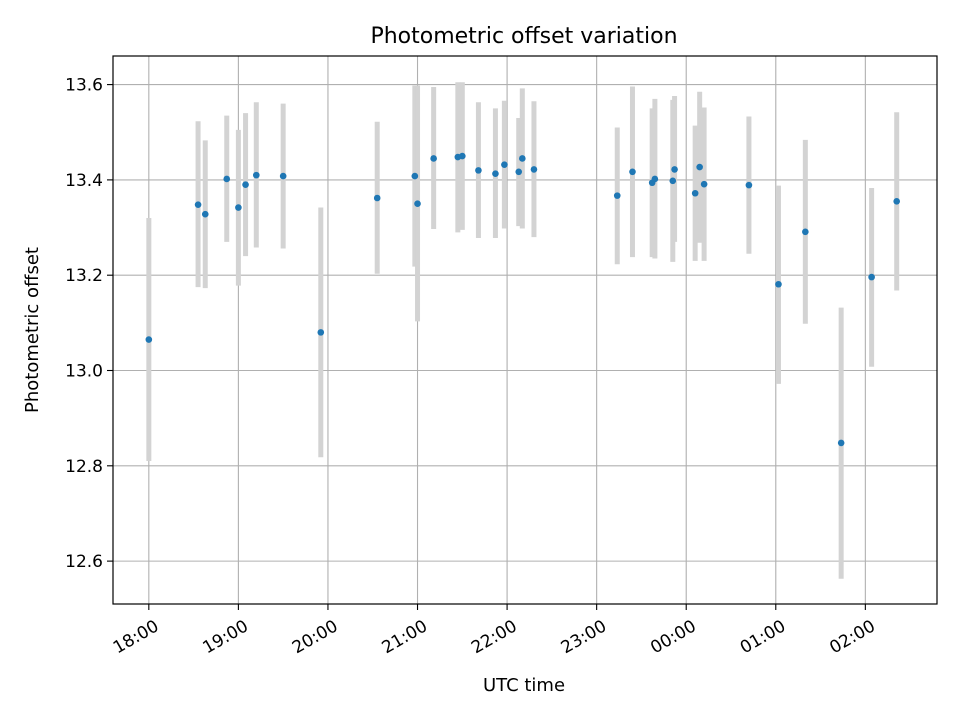 The width and height of the screenshot is (960, 720). What do you see at coordinates (494, 637) in the screenshot?
I see `x-tick-label: 22:00` at bounding box center [494, 637].